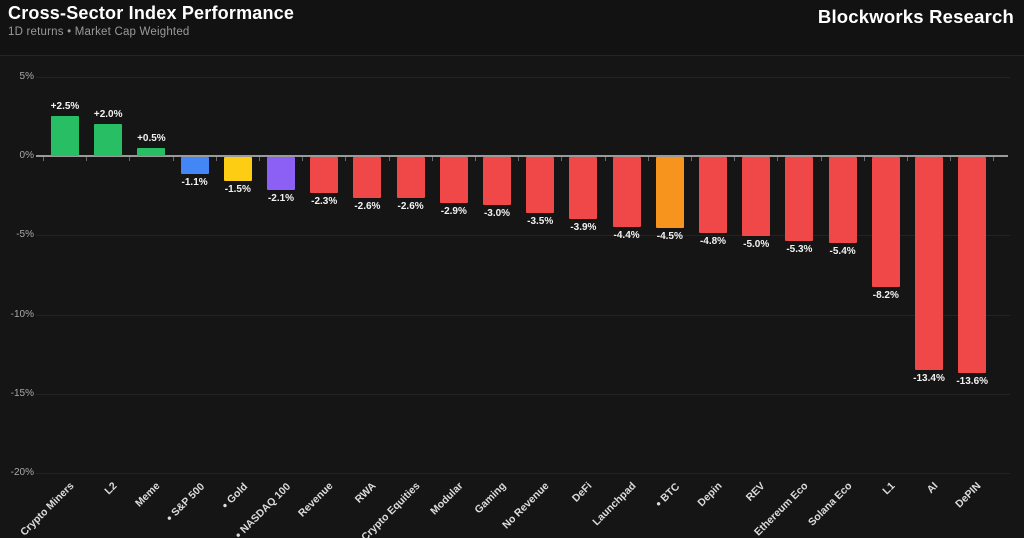 The height and width of the screenshot is (538, 1024). I want to click on bar-AI, so click(929, 263).